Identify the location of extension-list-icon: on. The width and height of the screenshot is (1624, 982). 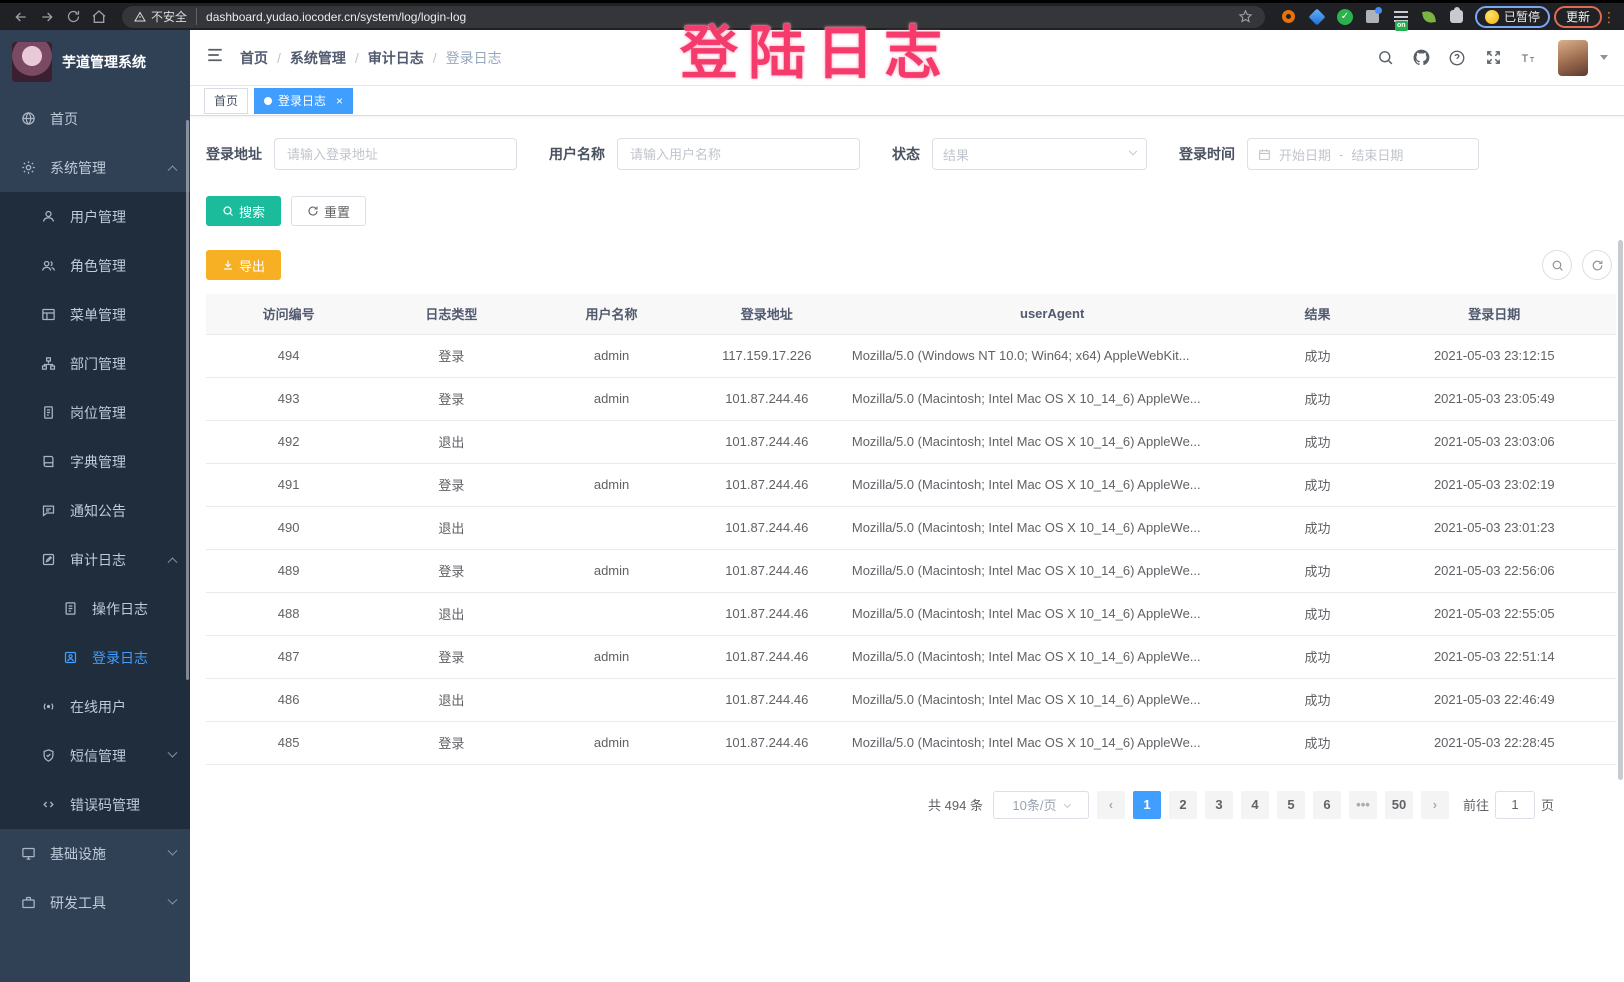
(1401, 18).